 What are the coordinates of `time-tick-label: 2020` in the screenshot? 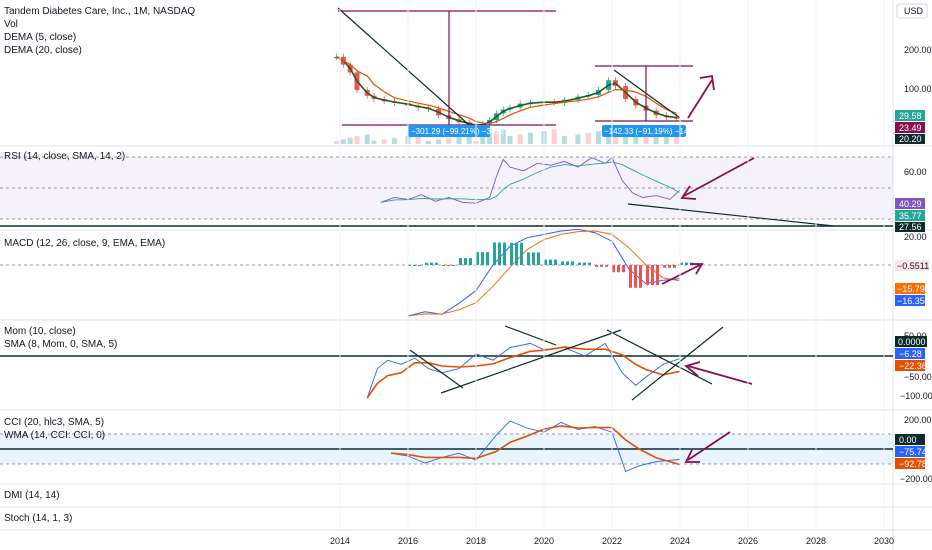 It's located at (544, 541).